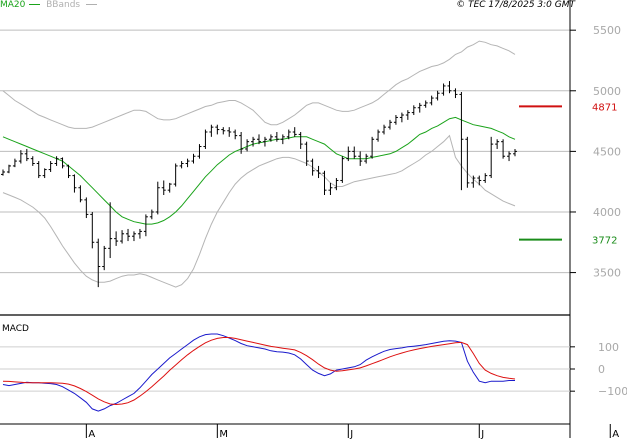 This screenshot has height=440, width=627. What do you see at coordinates (607, 212) in the screenshot?
I see `price-tick-label: 4000` at bounding box center [607, 212].